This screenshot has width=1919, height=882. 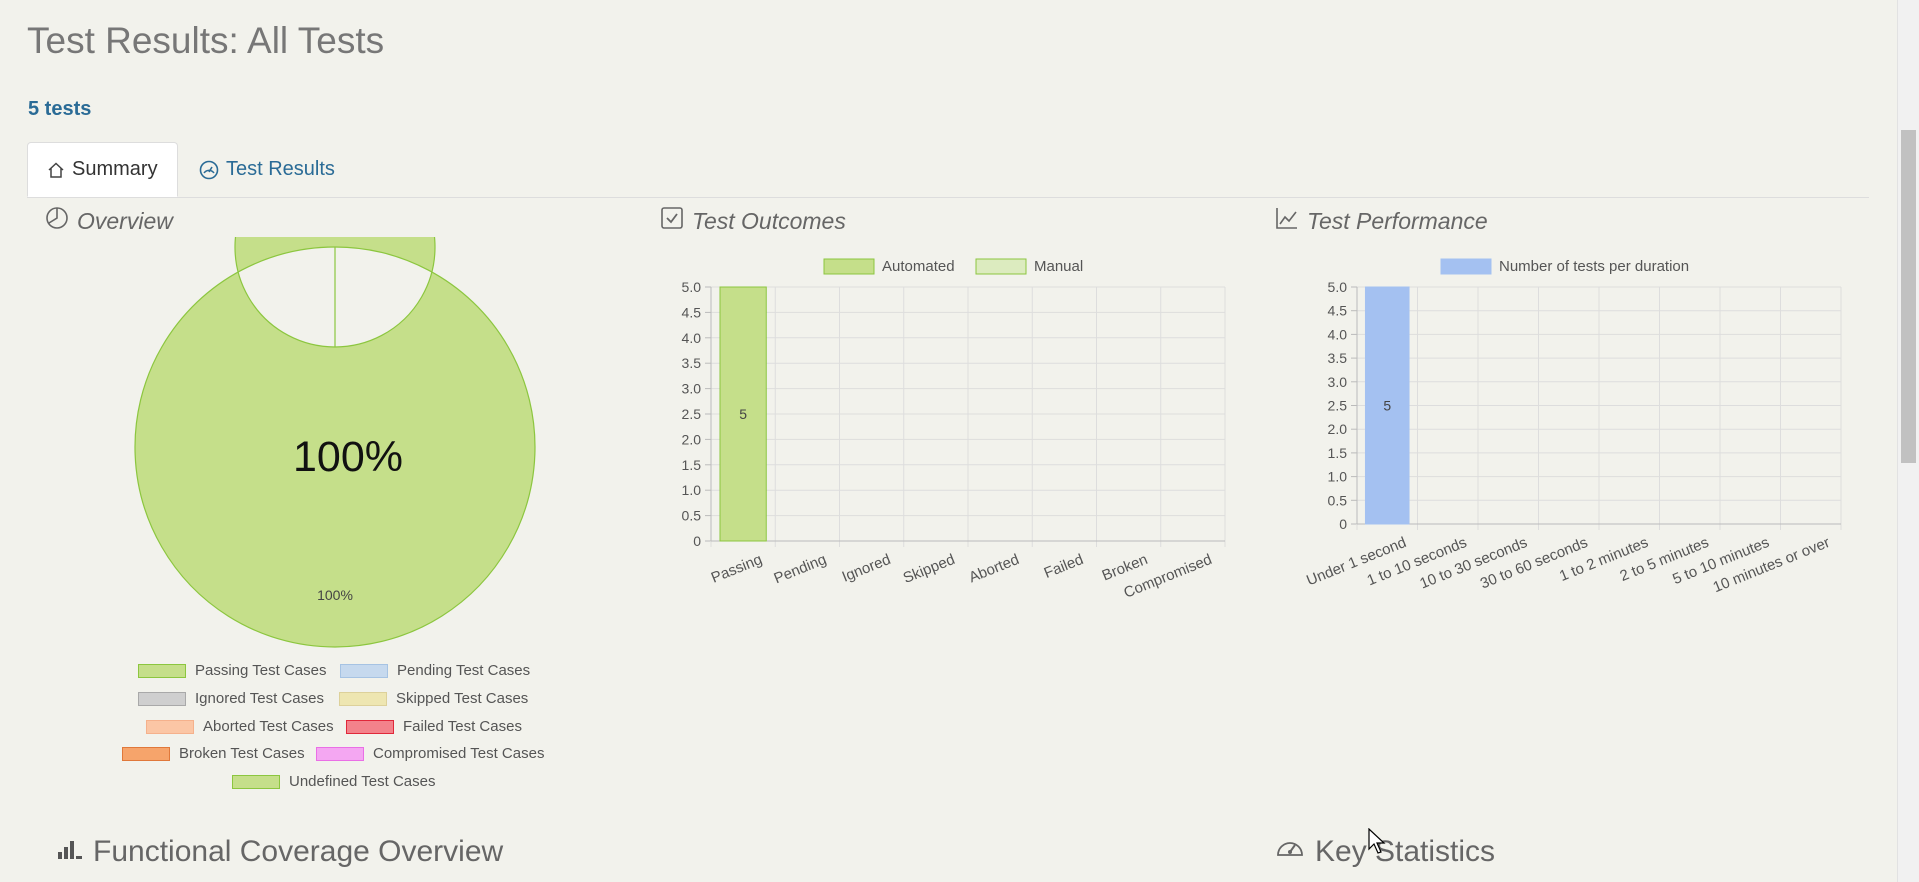 I want to click on outcomes-title: Test Outcomes, so click(x=769, y=220).